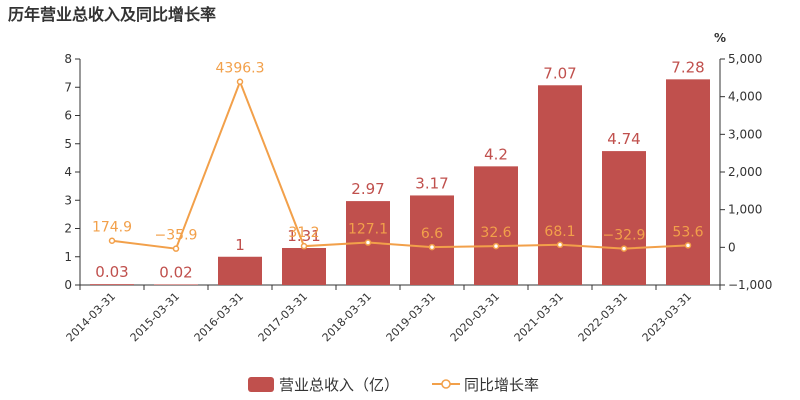  I want to click on revenue-bar-label: 4.2, so click(496, 154).